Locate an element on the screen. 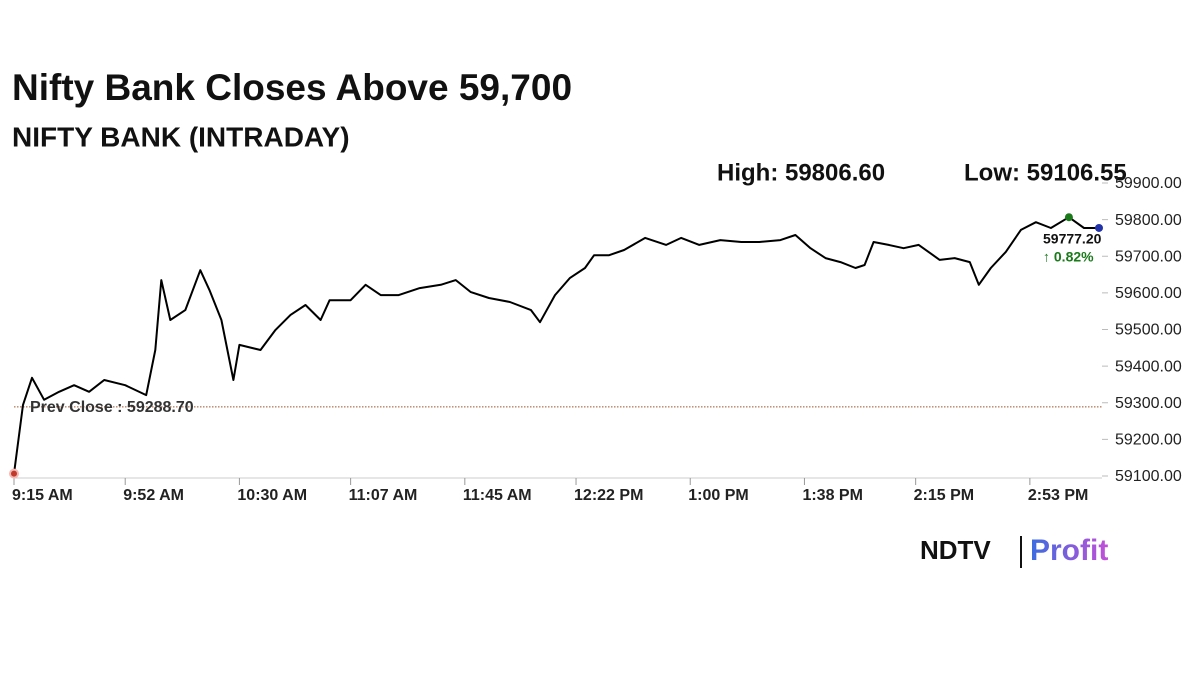 This screenshot has height=675, width=1200. chart-subtitle: NIFTY BANK (INTRADAY) is located at coordinates (181, 136).